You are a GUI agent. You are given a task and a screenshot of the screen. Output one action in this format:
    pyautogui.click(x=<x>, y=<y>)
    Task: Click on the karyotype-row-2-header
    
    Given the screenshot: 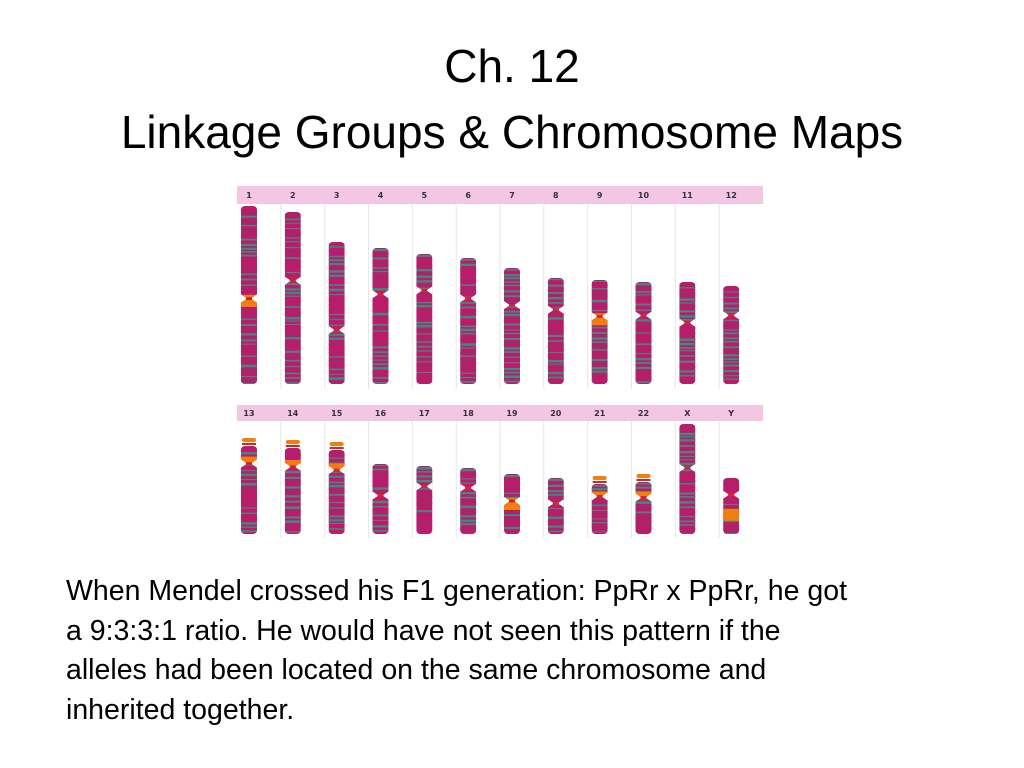 What is the action you would take?
    pyautogui.click(x=500, y=413)
    